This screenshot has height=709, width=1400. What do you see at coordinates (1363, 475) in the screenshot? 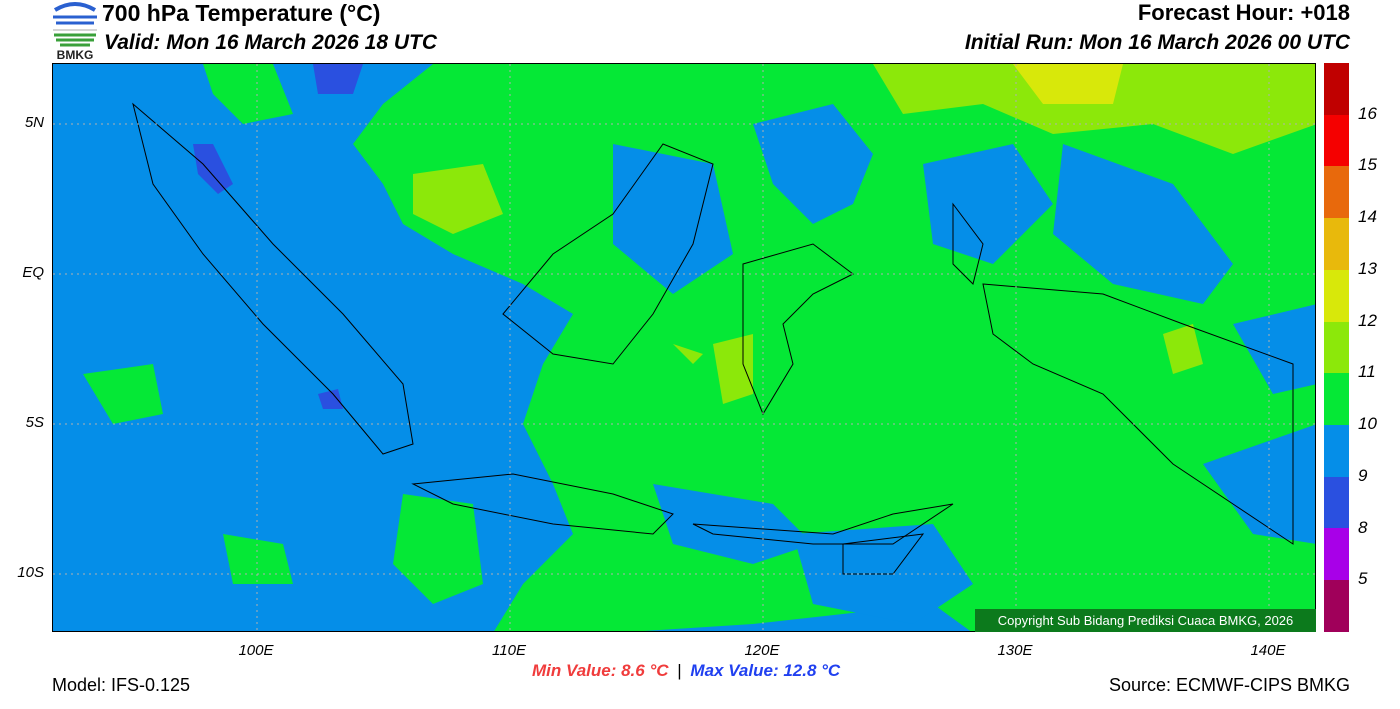
I see `colorbar-label: 9` at bounding box center [1363, 475].